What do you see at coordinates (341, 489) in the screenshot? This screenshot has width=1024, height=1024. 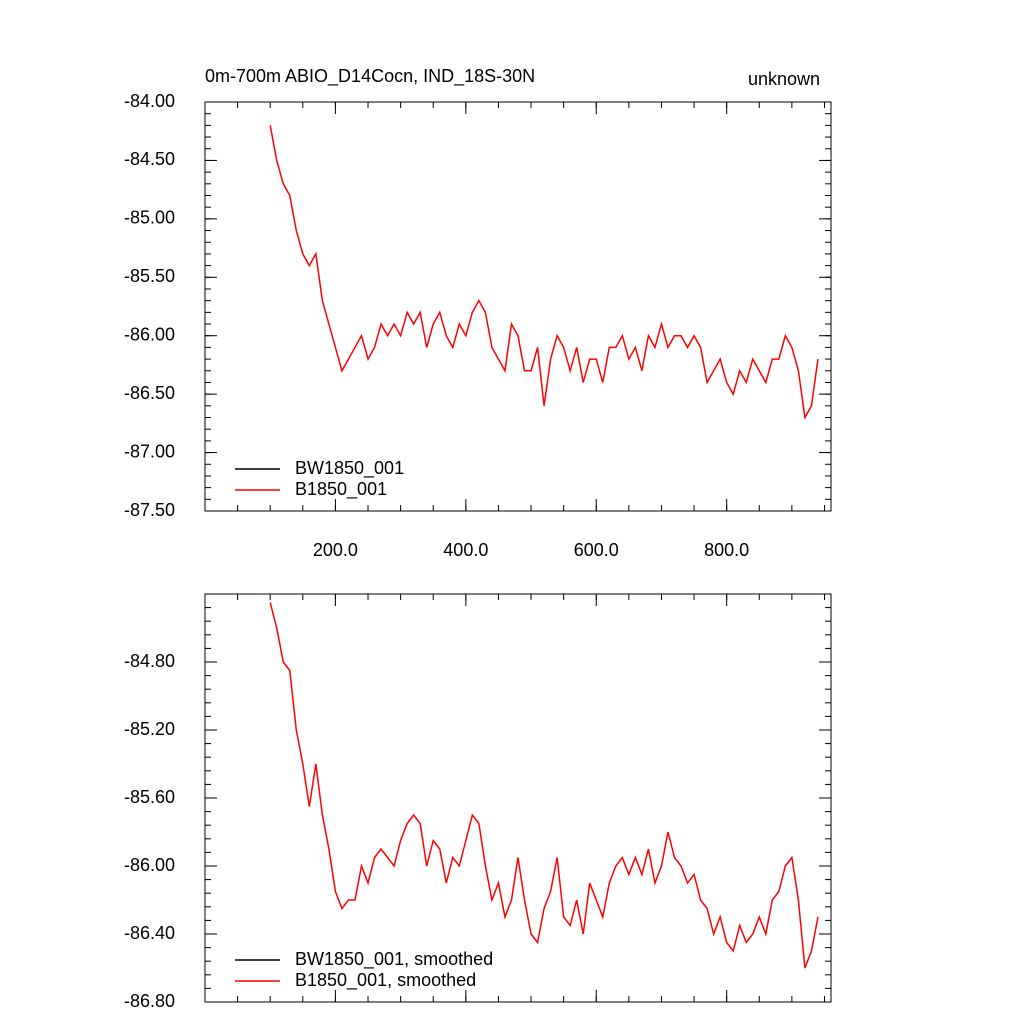 I see `legend-label: B1850_001` at bounding box center [341, 489].